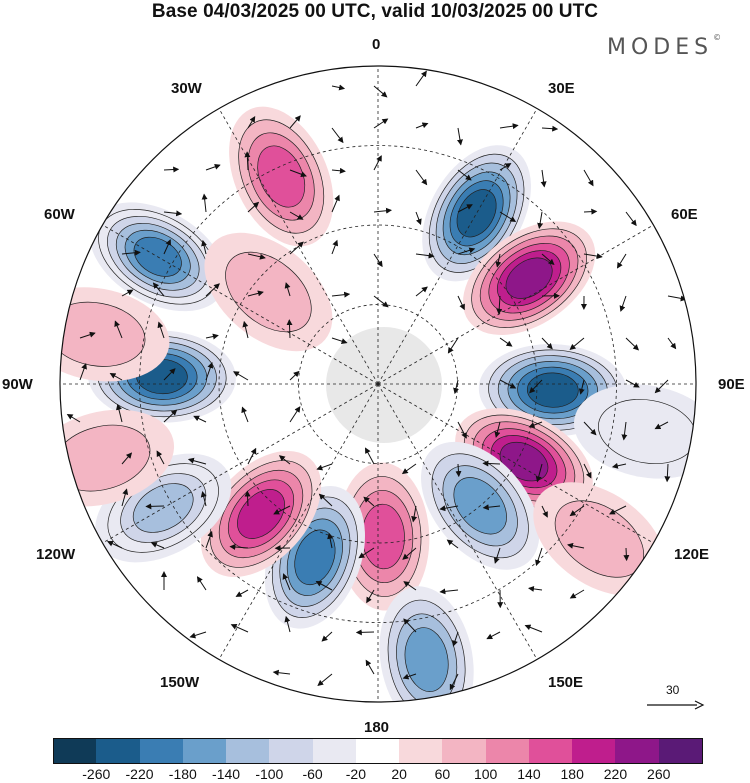  What do you see at coordinates (59, 214) in the screenshot?
I see `lon-label-60w: 60W` at bounding box center [59, 214].